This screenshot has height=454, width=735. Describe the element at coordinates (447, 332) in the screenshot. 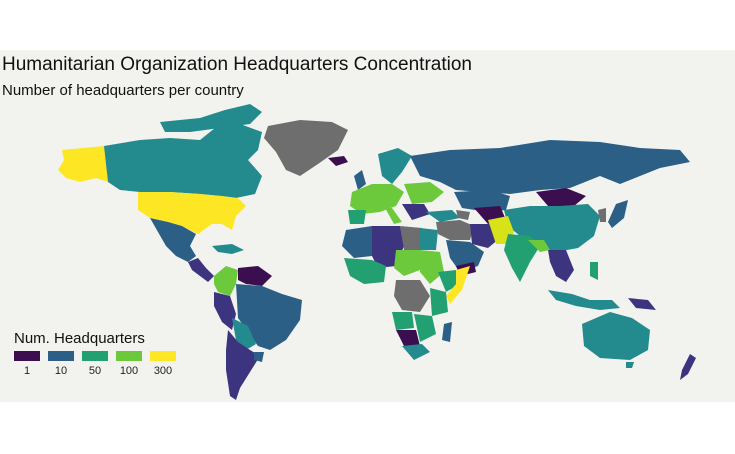

I see `region-madagascar` at that location.